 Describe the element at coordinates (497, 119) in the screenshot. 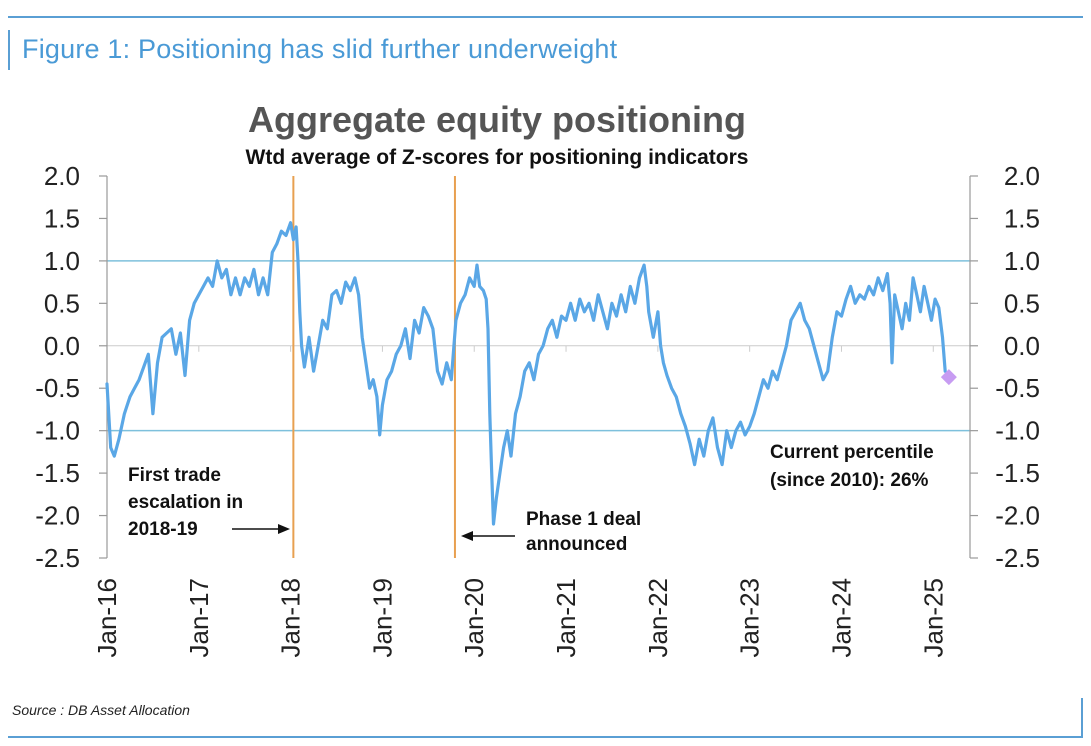

I see `chart-title: Aggregate equity positioning` at that location.